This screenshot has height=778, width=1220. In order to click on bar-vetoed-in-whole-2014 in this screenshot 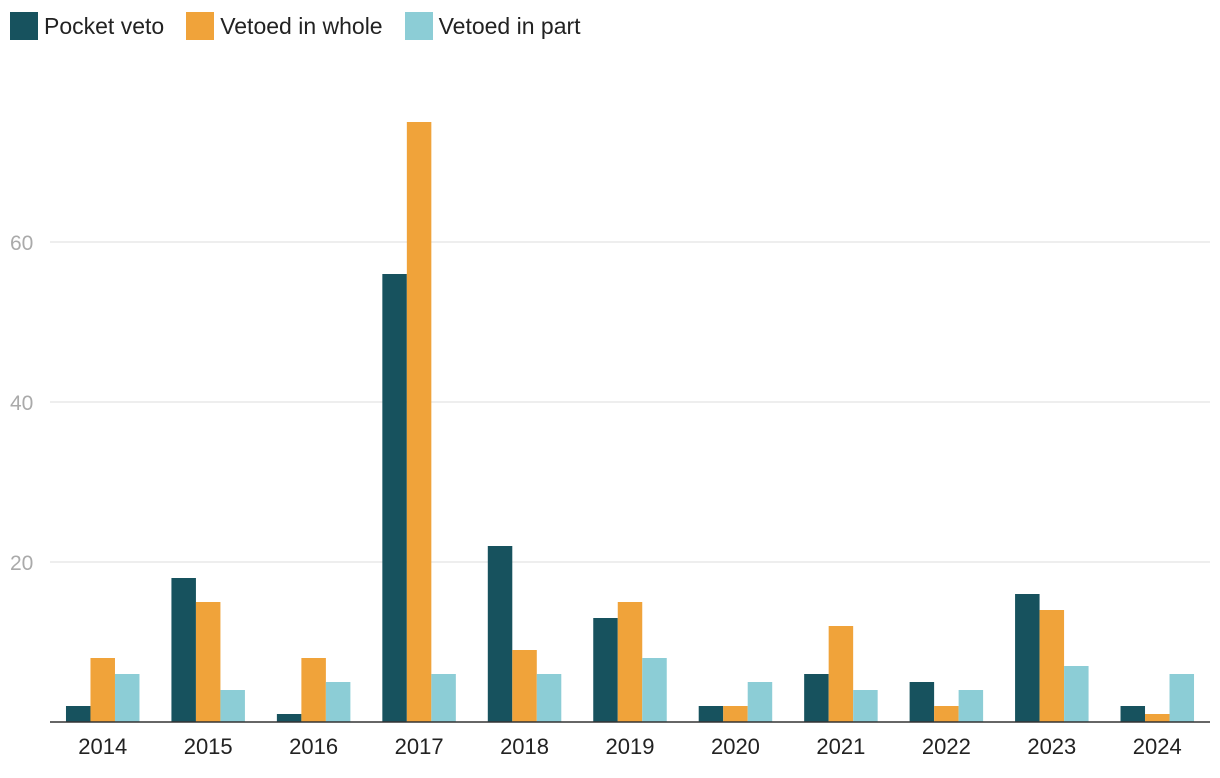, I will do `click(102, 690)`.